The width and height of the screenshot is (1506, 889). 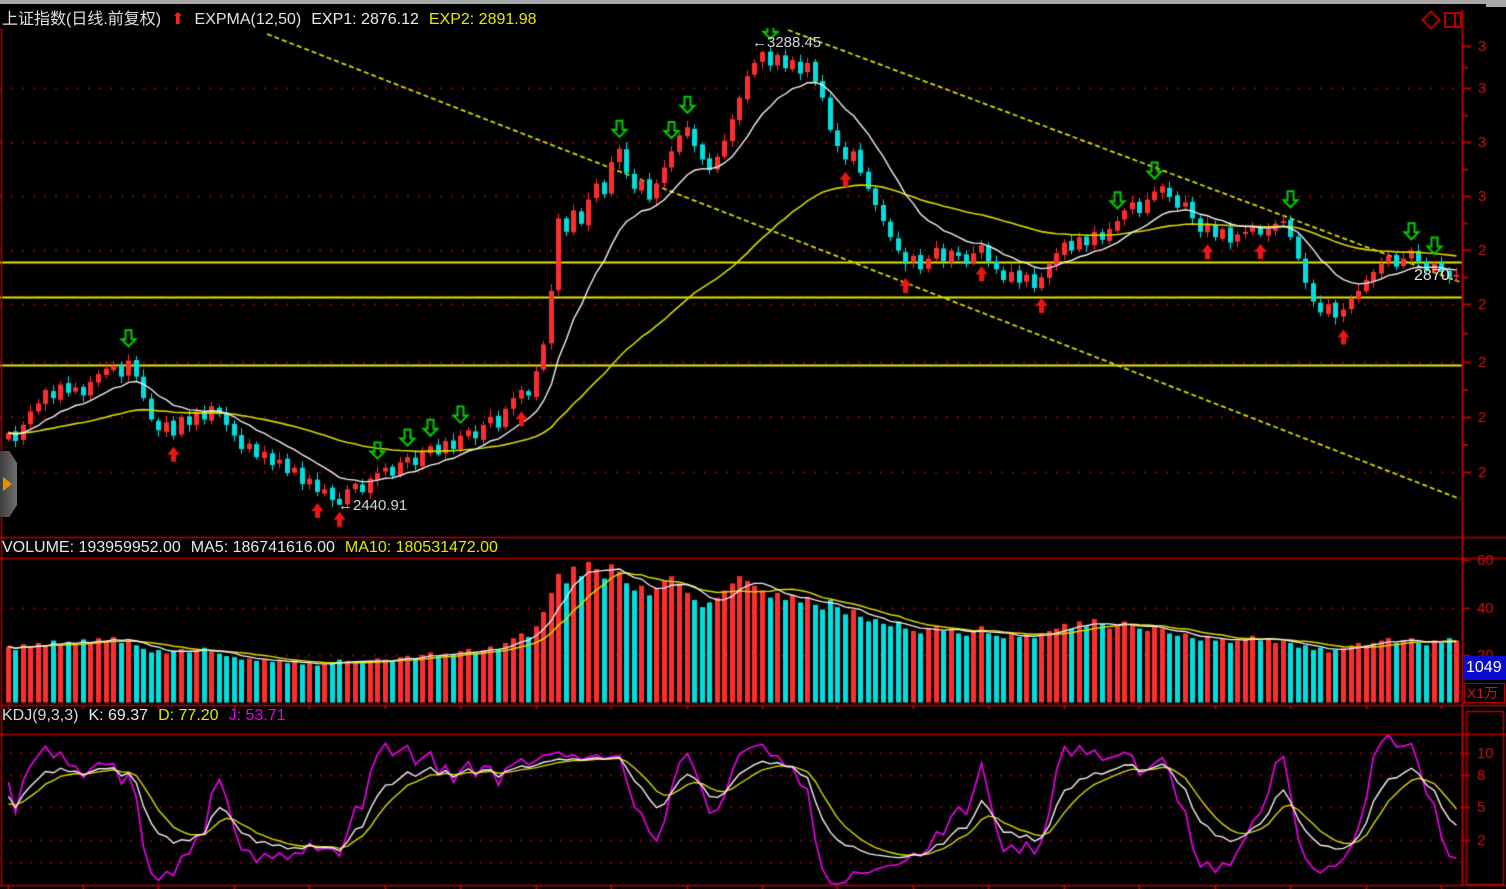 I want to click on sidebar-expand-handle, so click(x=8, y=484).